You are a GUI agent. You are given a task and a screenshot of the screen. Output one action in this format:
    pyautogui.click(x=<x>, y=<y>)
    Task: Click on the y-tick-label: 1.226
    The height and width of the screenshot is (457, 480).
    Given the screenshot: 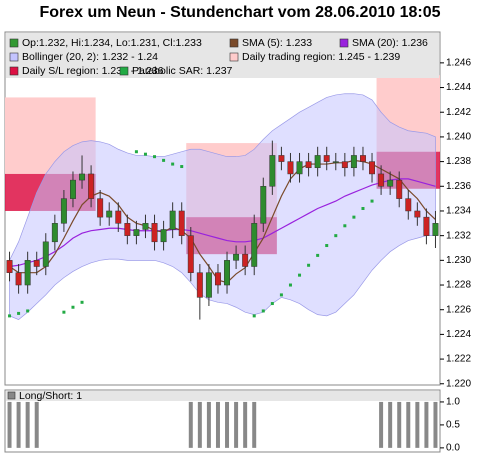 What is the action you would take?
    pyautogui.click(x=458, y=309)
    